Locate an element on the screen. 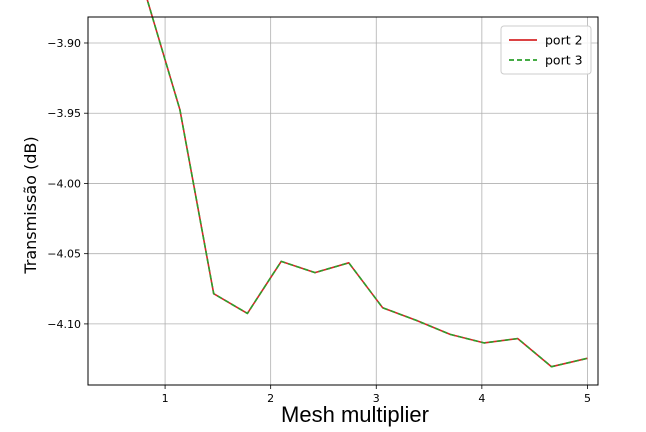  x-tick-label: 4 is located at coordinates (481, 398).